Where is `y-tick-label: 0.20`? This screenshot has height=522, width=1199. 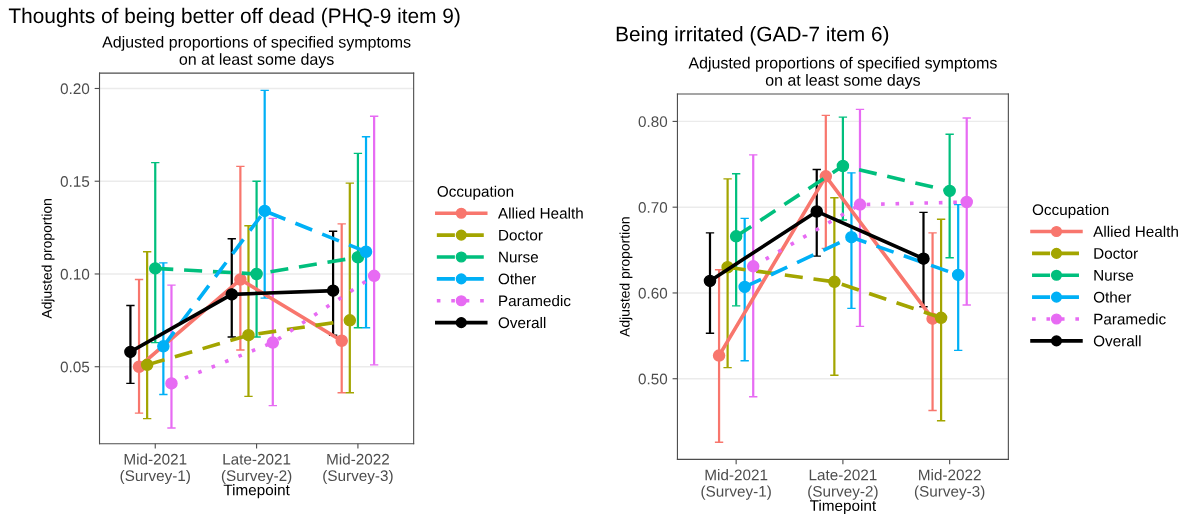 y-tick-label: 0.20 is located at coordinates (75, 89).